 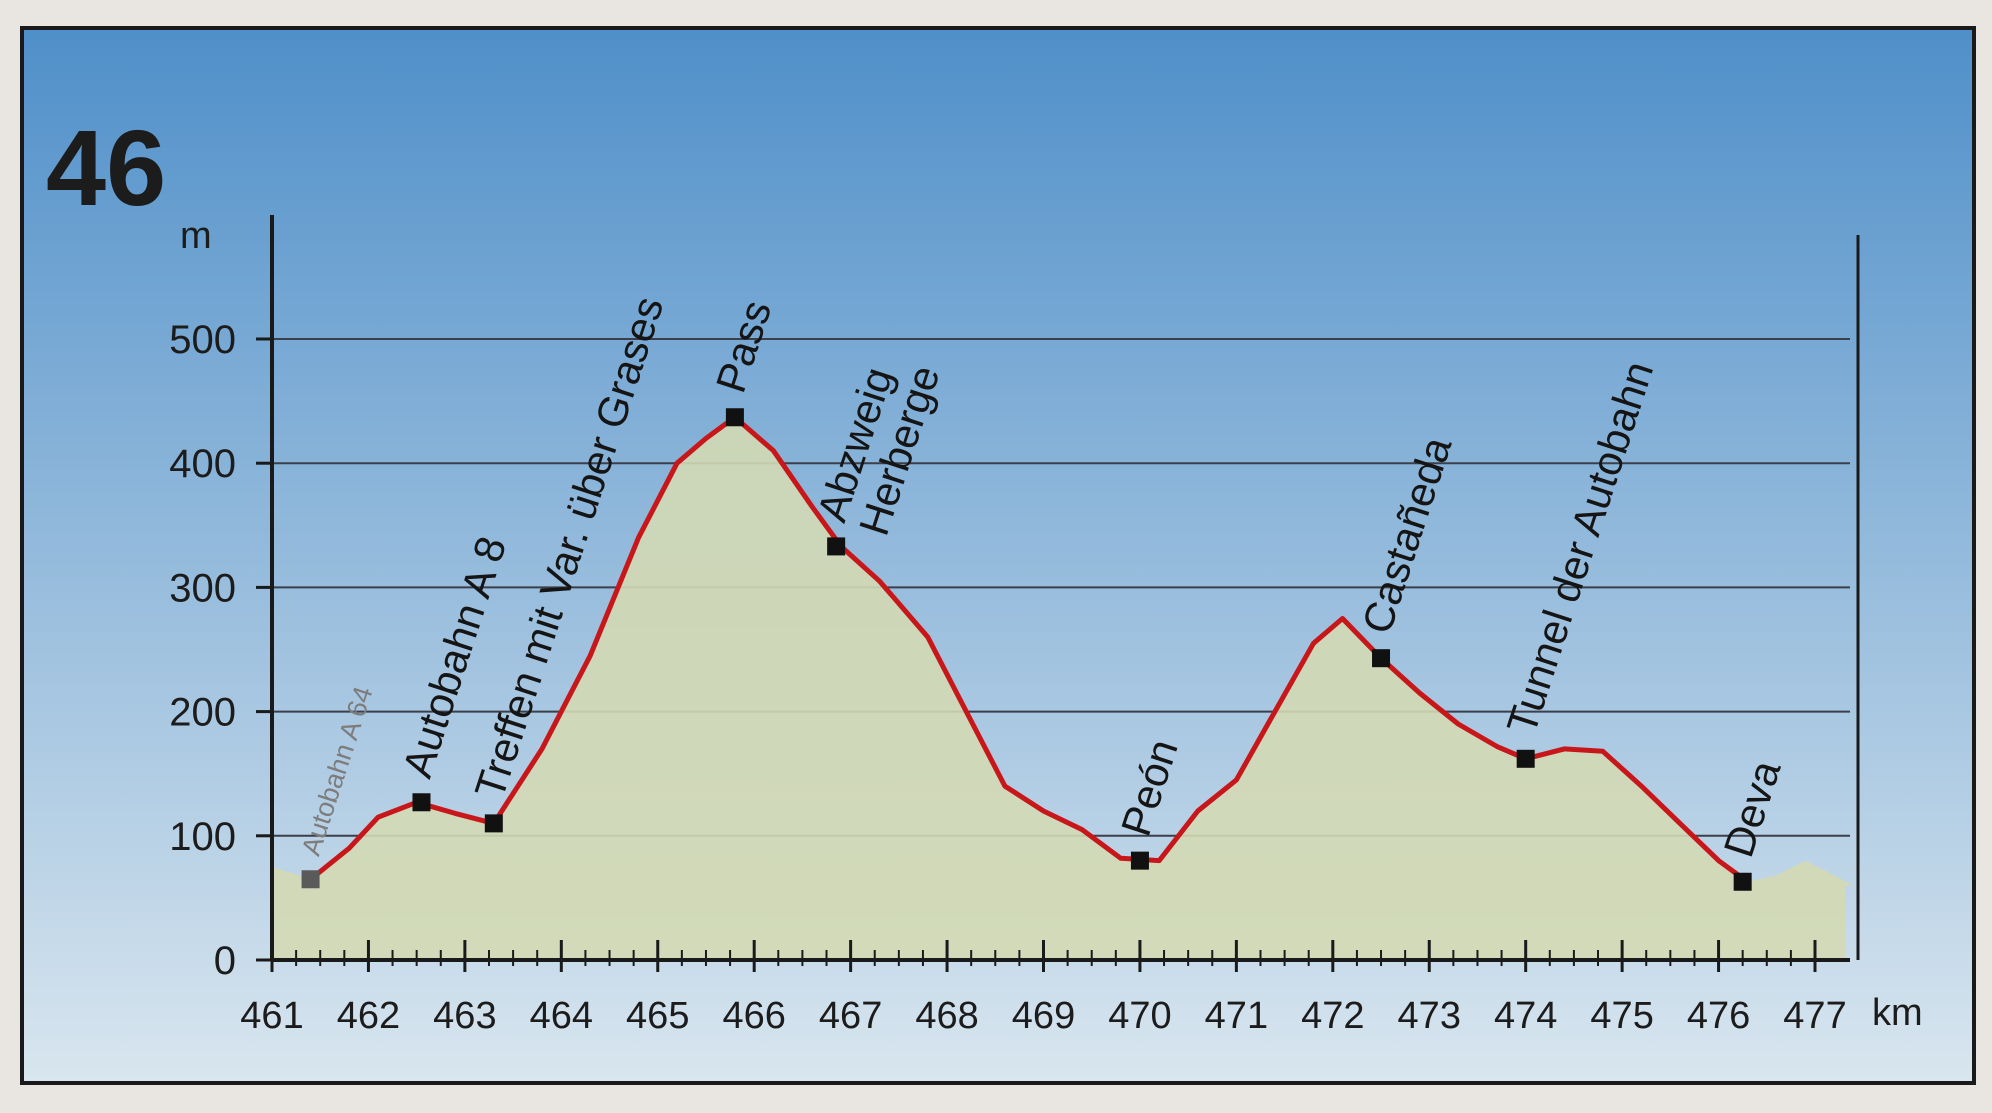 I want to click on x-tick-label: 472, so click(x=1332, y=1016).